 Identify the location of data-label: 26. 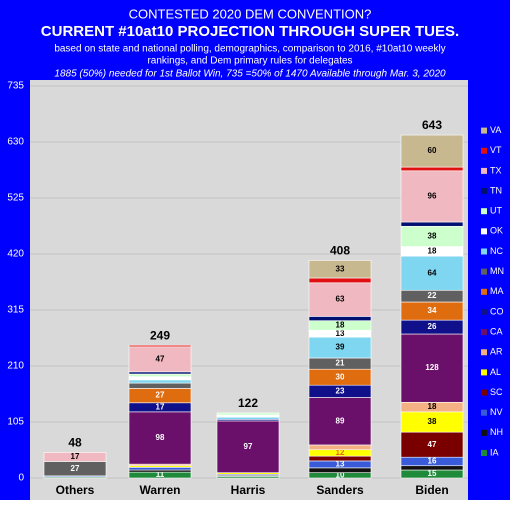
(432, 326).